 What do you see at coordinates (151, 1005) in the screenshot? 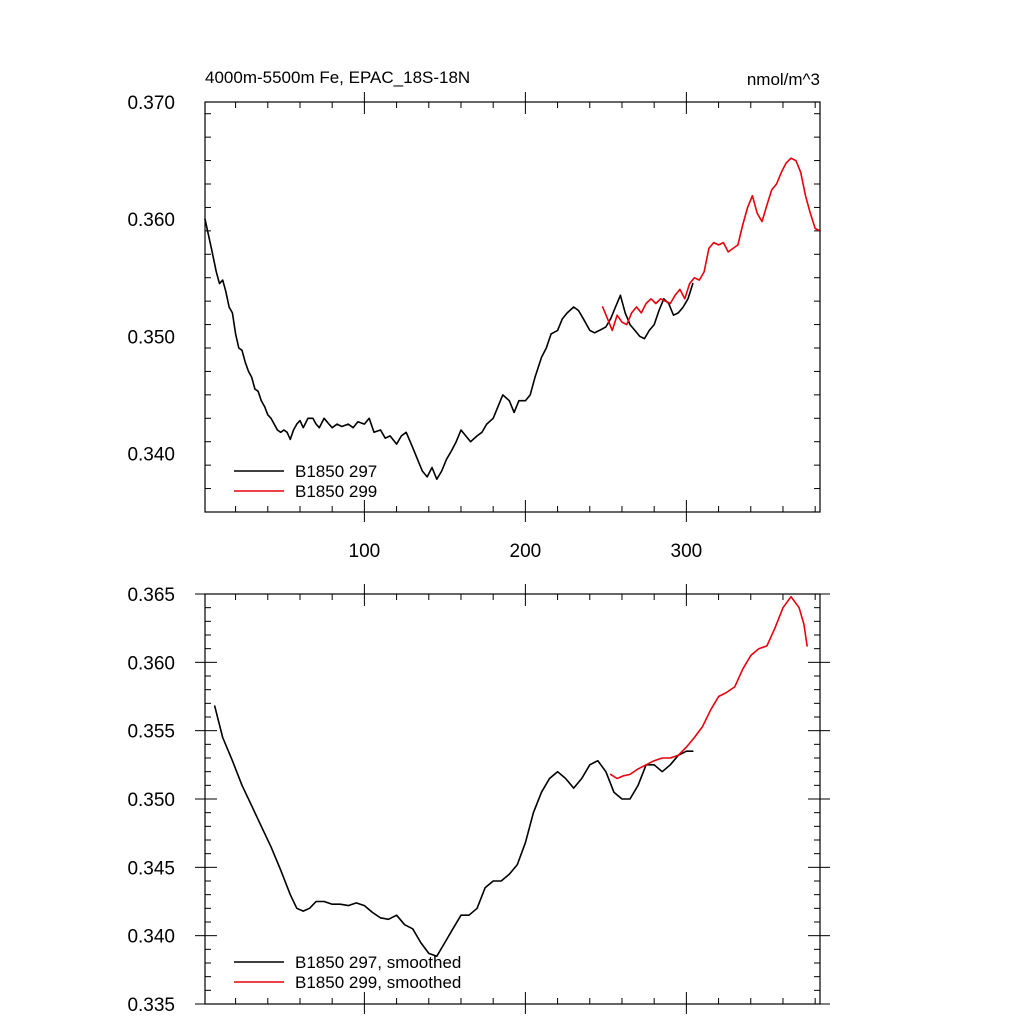
I see `y-tick-label: 0.335` at bounding box center [151, 1005].